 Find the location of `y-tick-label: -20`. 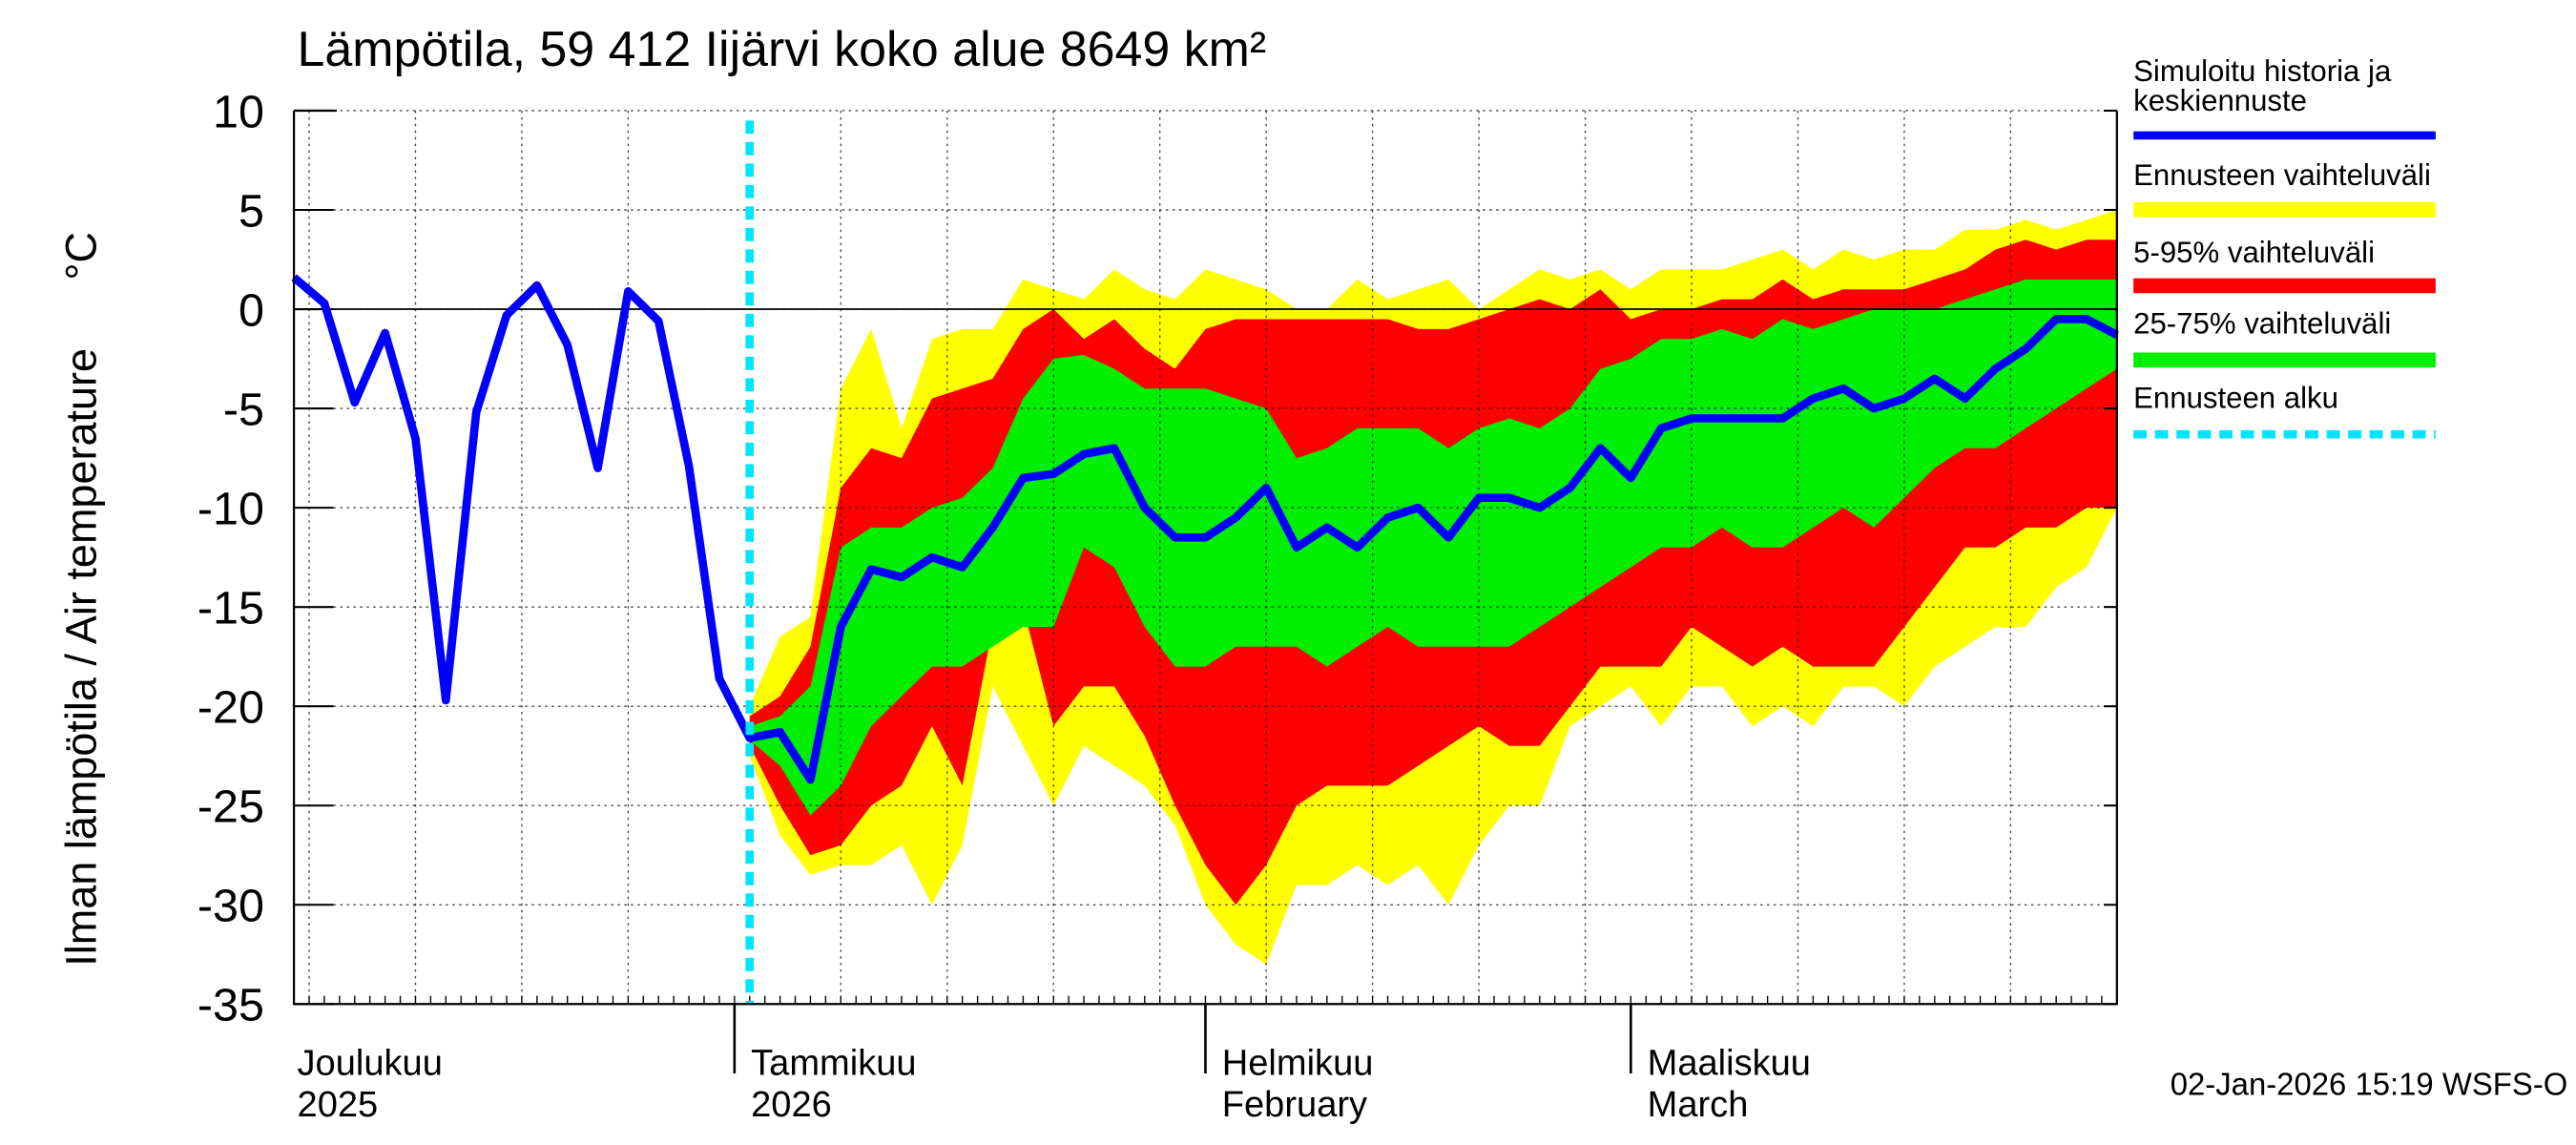

y-tick-label: -20 is located at coordinates (230, 708).